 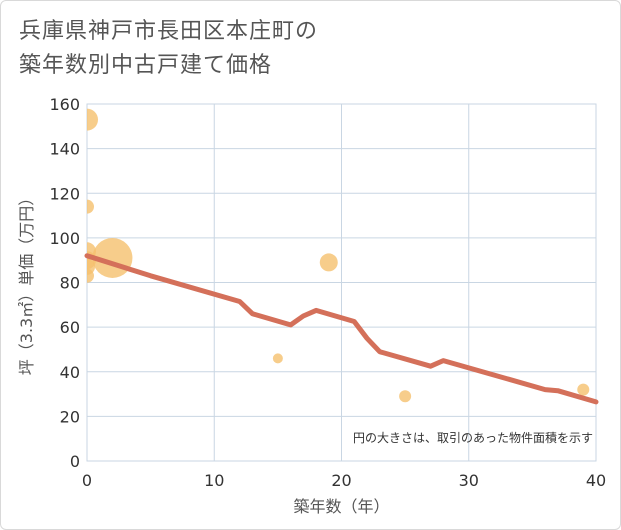 I want to click on chart-title-line-2: 築年数別中古戸建て価格, so click(x=146, y=65).